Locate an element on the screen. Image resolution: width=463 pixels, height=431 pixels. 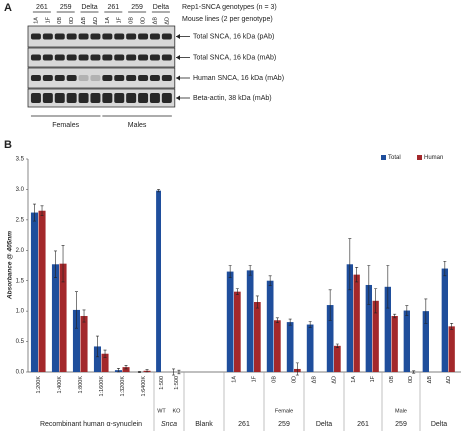
x-tick-label: 1:800K is located at coordinates (81, 385).